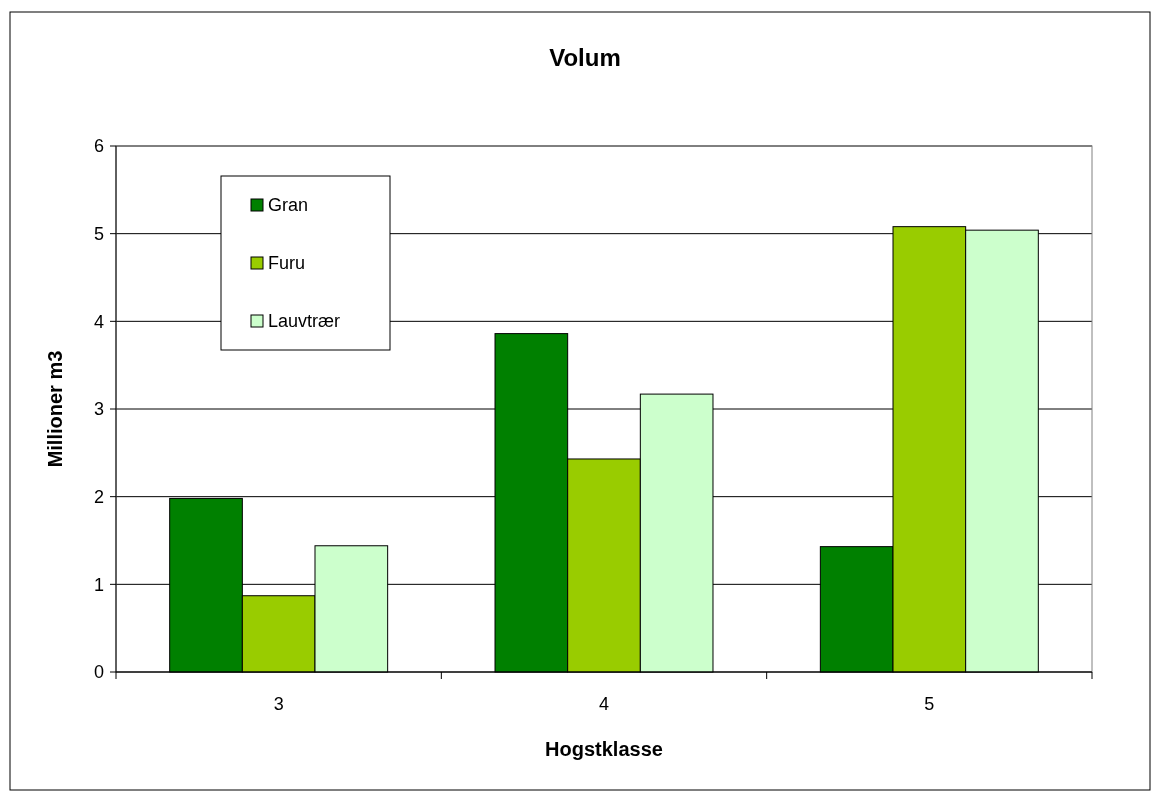  I want to click on y-tick-label: 6, so click(98, 146).